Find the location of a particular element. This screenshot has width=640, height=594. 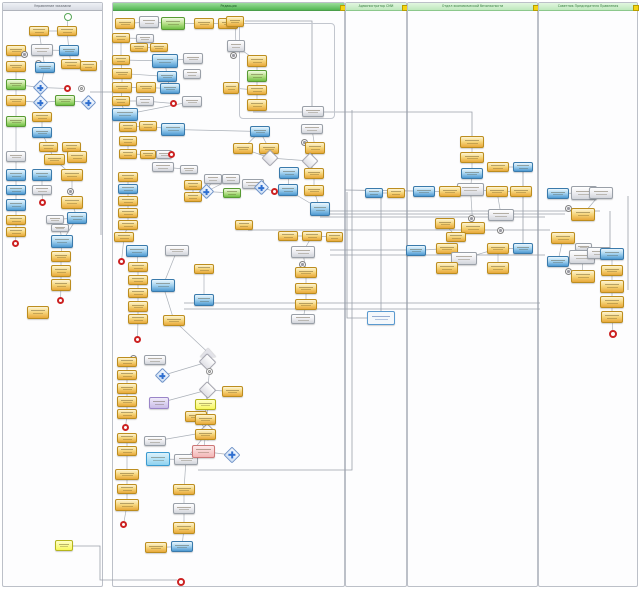

start-event is located at coordinates (68, 17).